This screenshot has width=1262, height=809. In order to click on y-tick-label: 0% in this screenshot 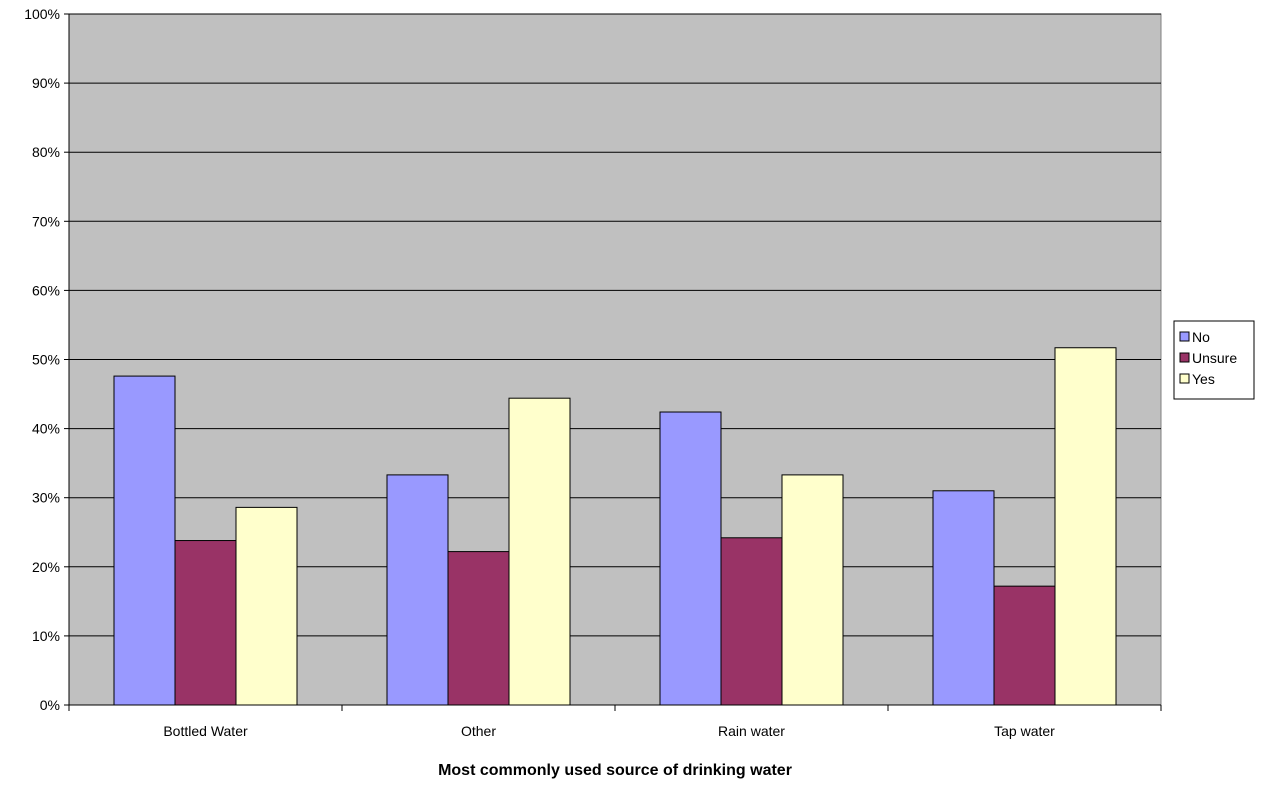, I will do `click(50, 705)`.